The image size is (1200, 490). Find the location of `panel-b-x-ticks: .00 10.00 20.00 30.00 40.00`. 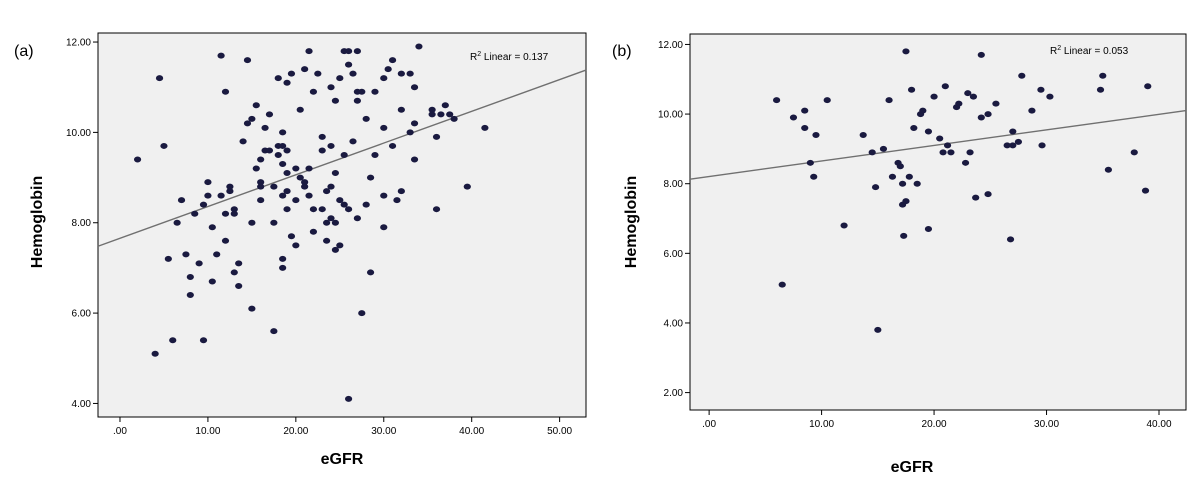

panel-b-x-ticks: .00 10.00 20.00 30.00 40.00 is located at coordinates (937, 420).